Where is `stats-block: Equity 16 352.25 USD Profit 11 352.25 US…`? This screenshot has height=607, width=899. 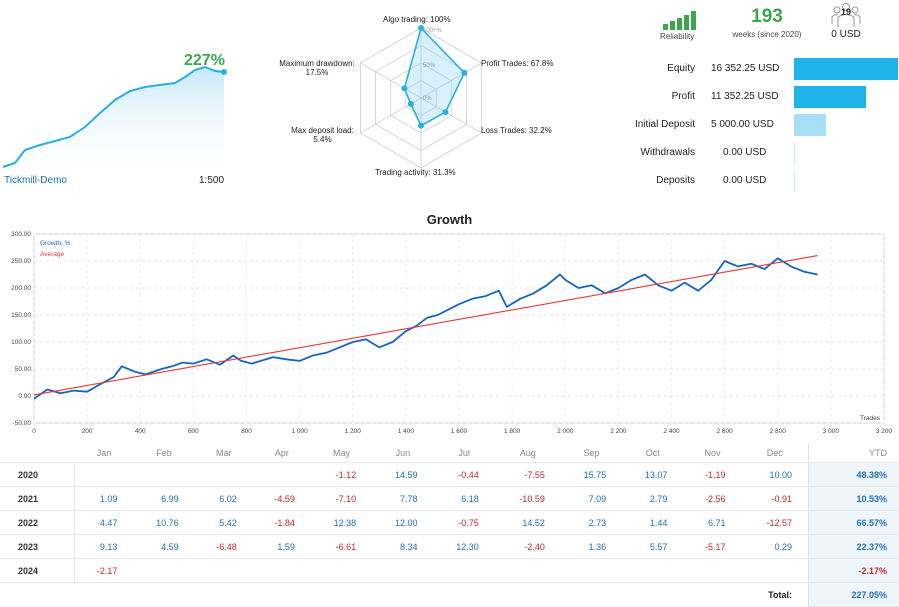
stats-block: Equity 16 352.25 USD Profit 11 352.25 US… is located at coordinates (749, 126).